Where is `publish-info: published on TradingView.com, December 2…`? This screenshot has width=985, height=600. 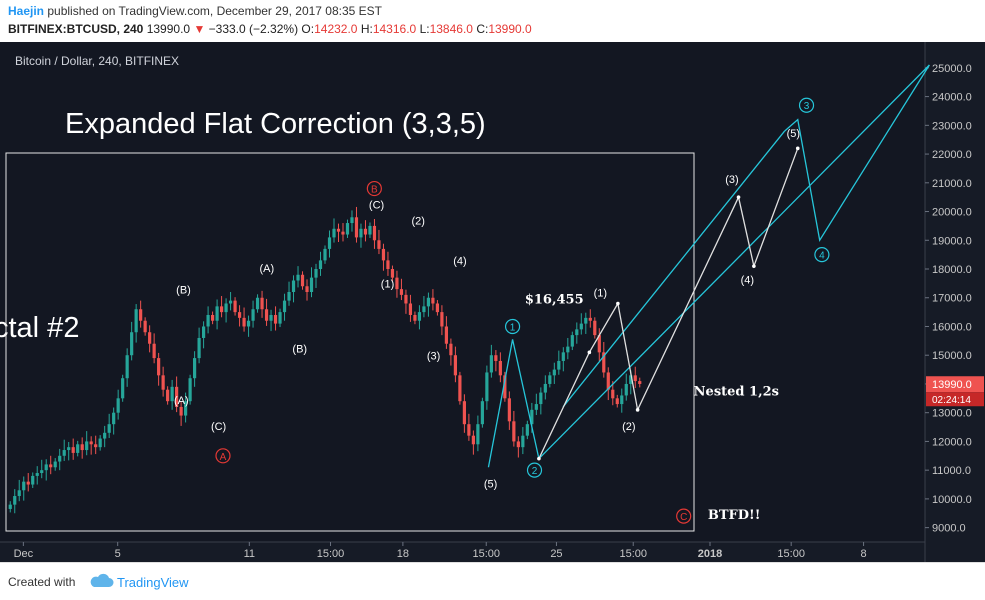 publish-info: published on TradingView.com, December 2… is located at coordinates (215, 11).